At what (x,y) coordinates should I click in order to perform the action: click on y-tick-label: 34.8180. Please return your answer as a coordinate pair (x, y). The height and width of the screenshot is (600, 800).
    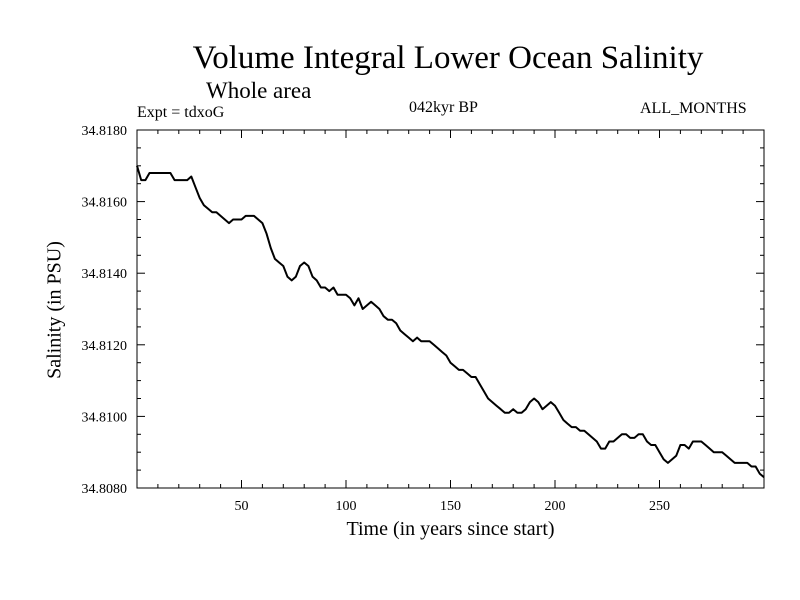
    Looking at the image, I should click on (105, 131).